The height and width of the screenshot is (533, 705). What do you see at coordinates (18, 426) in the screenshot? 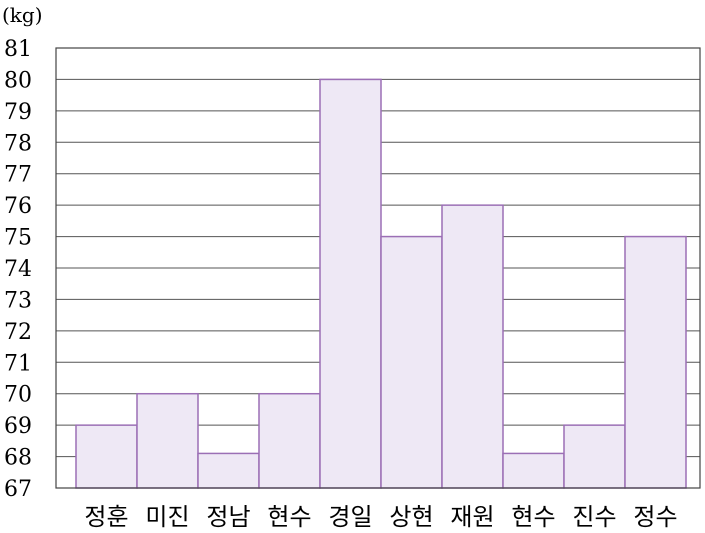
I see `y-tick-label: 69` at bounding box center [18, 426].